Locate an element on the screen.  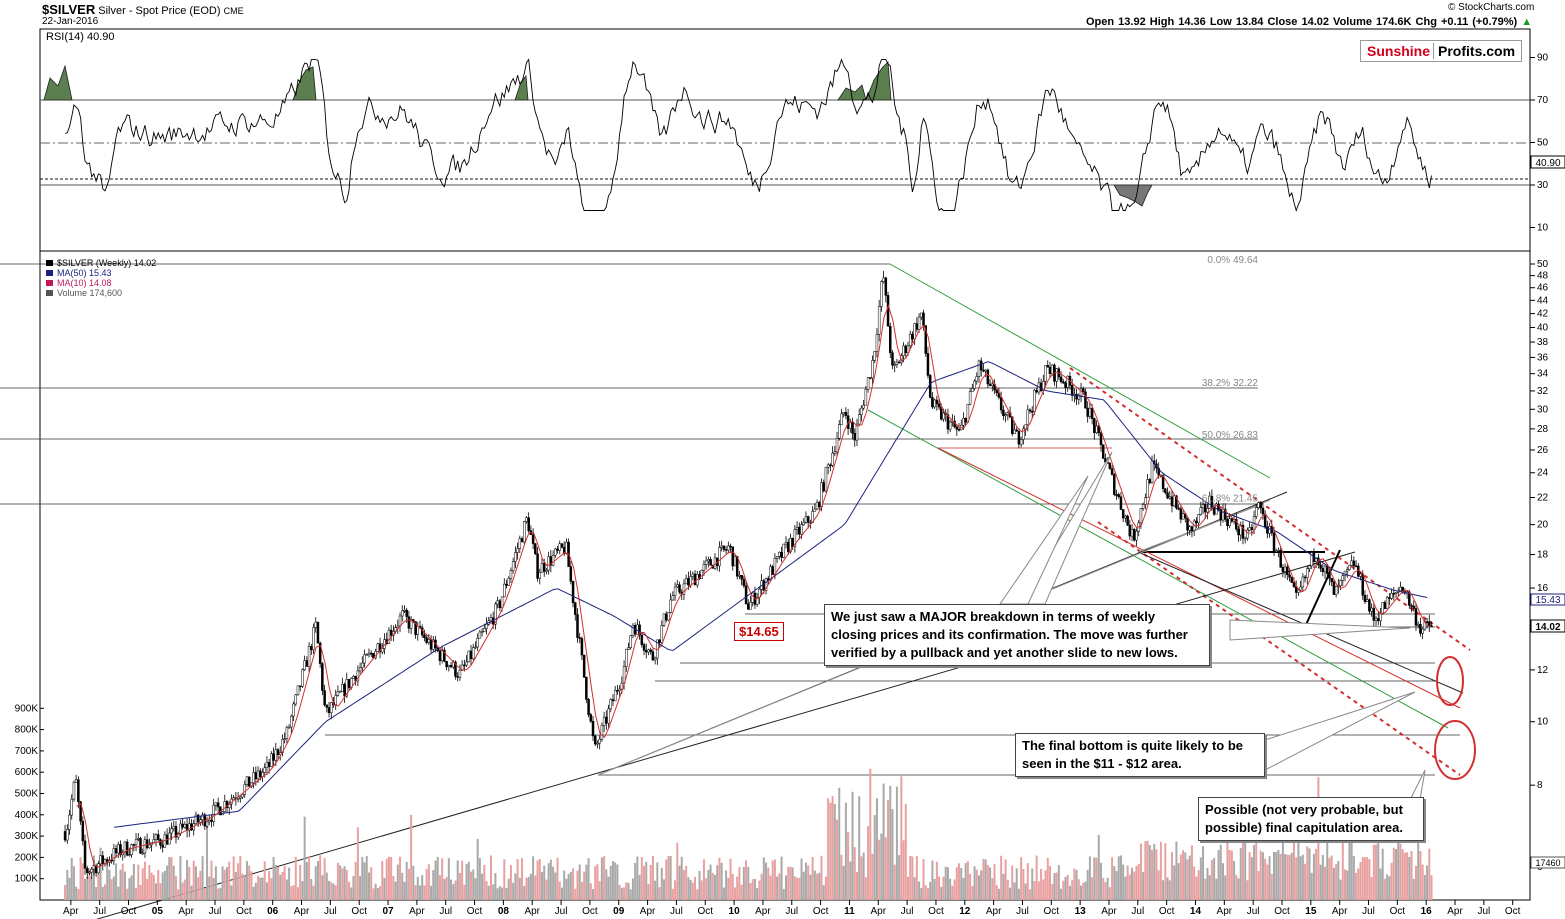
price-tick-label: 30 is located at coordinates (1543, 409).